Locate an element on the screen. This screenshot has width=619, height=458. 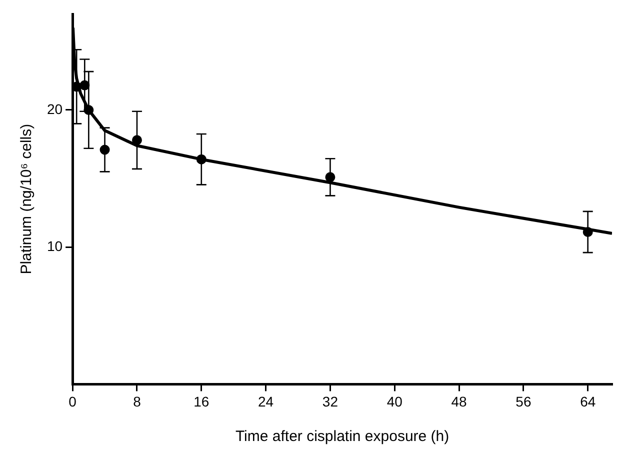
x-tick-label: 16 is located at coordinates (202, 401).